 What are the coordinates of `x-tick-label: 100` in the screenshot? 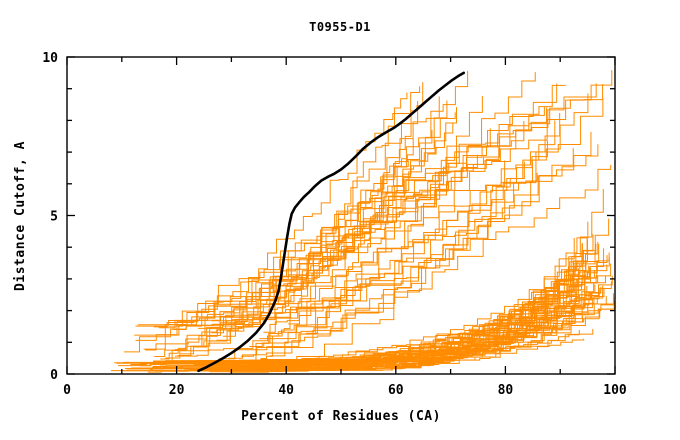 It's located at (615, 390).